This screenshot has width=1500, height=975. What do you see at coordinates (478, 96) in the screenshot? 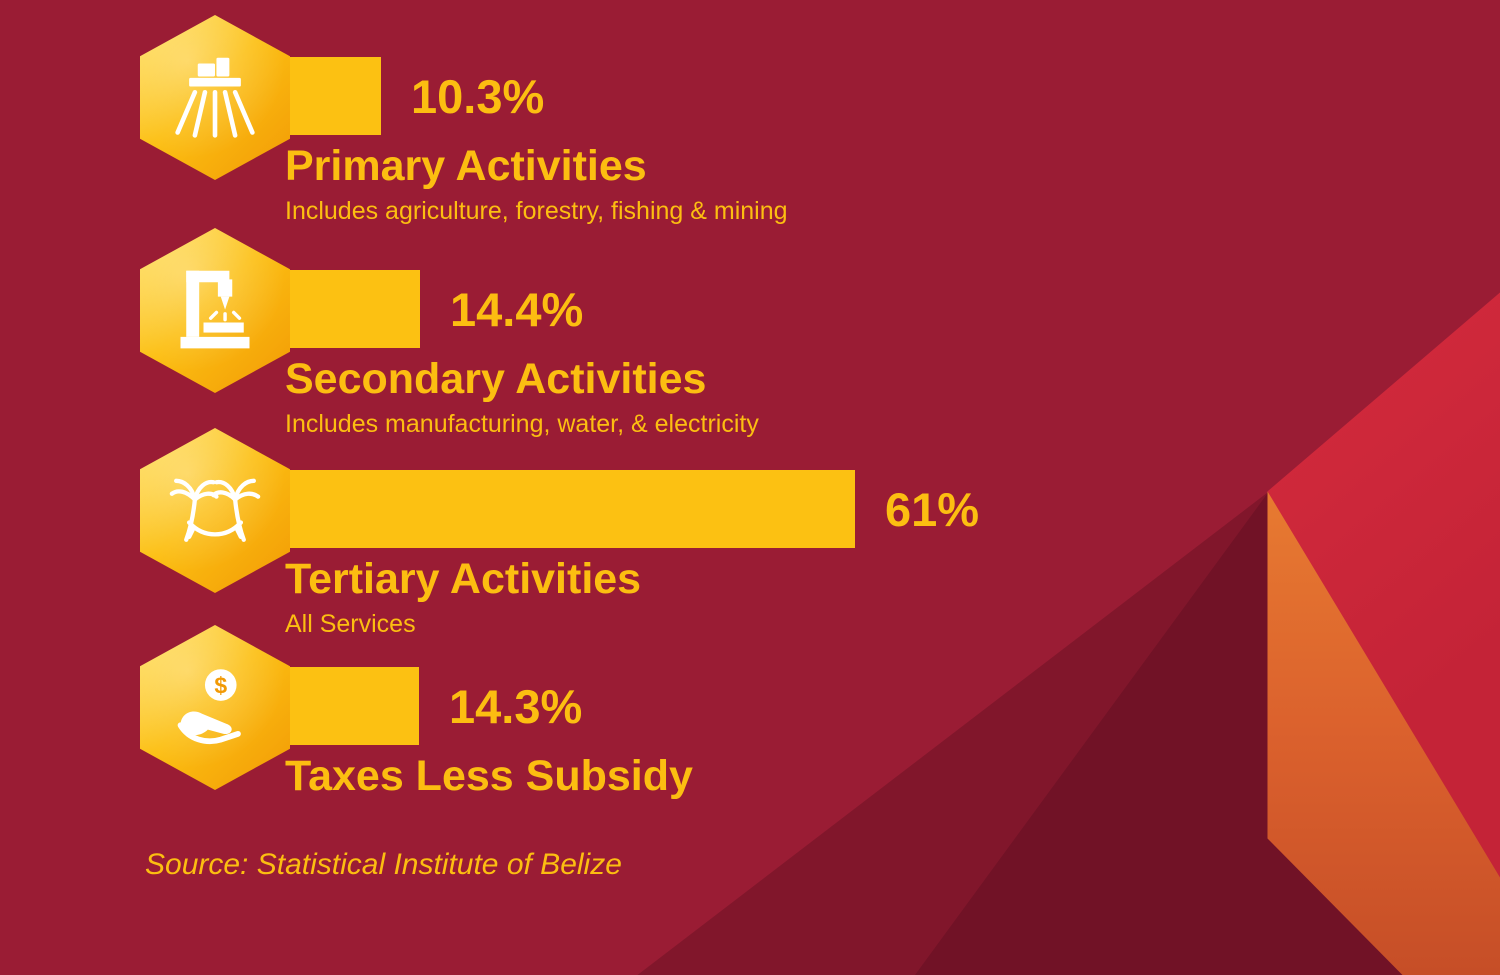
I see `value-label-primary: 10.3%` at bounding box center [478, 96].